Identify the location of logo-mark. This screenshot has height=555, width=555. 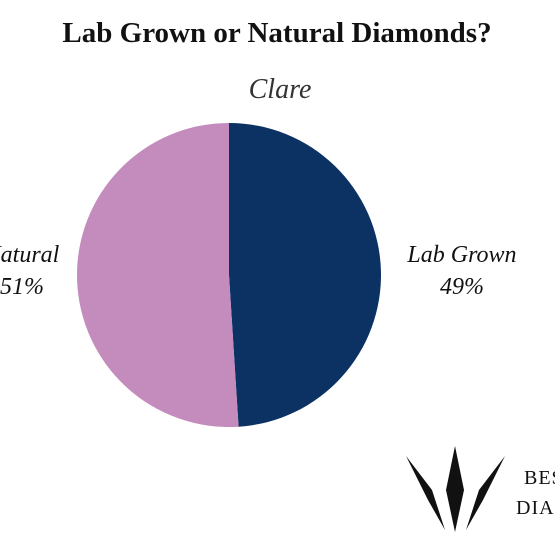
(455, 489).